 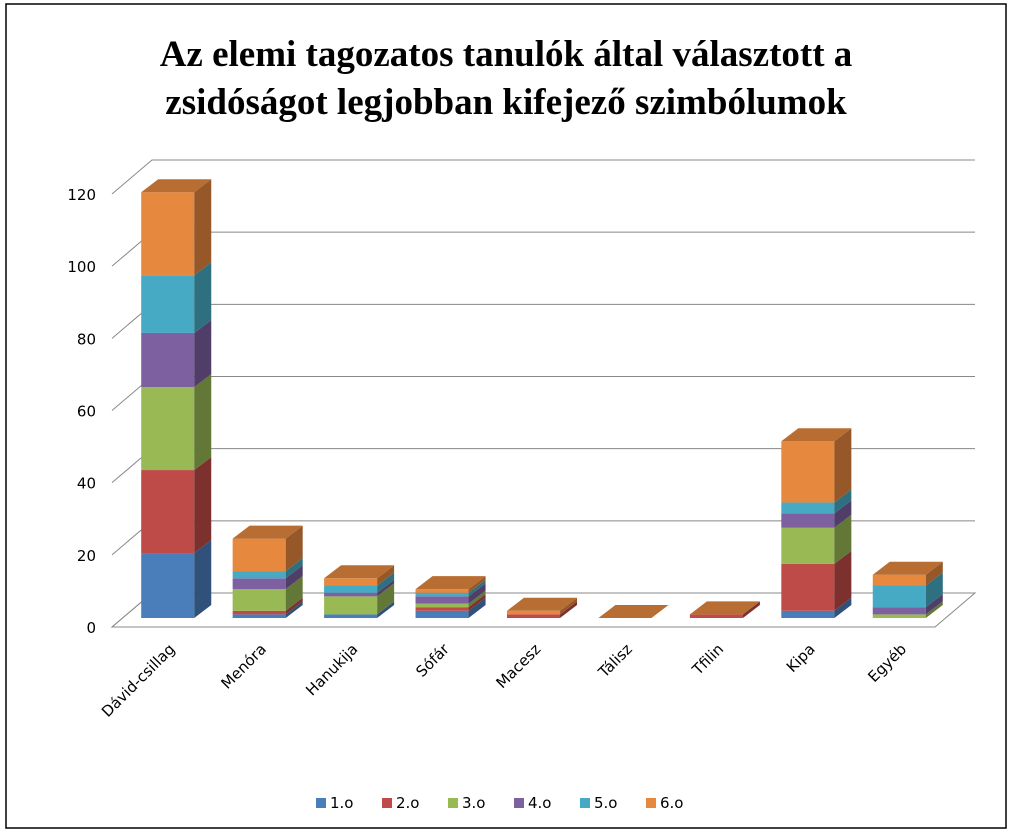 What do you see at coordinates (86, 339) in the screenshot?
I see `y-tick-label: 80` at bounding box center [86, 339].